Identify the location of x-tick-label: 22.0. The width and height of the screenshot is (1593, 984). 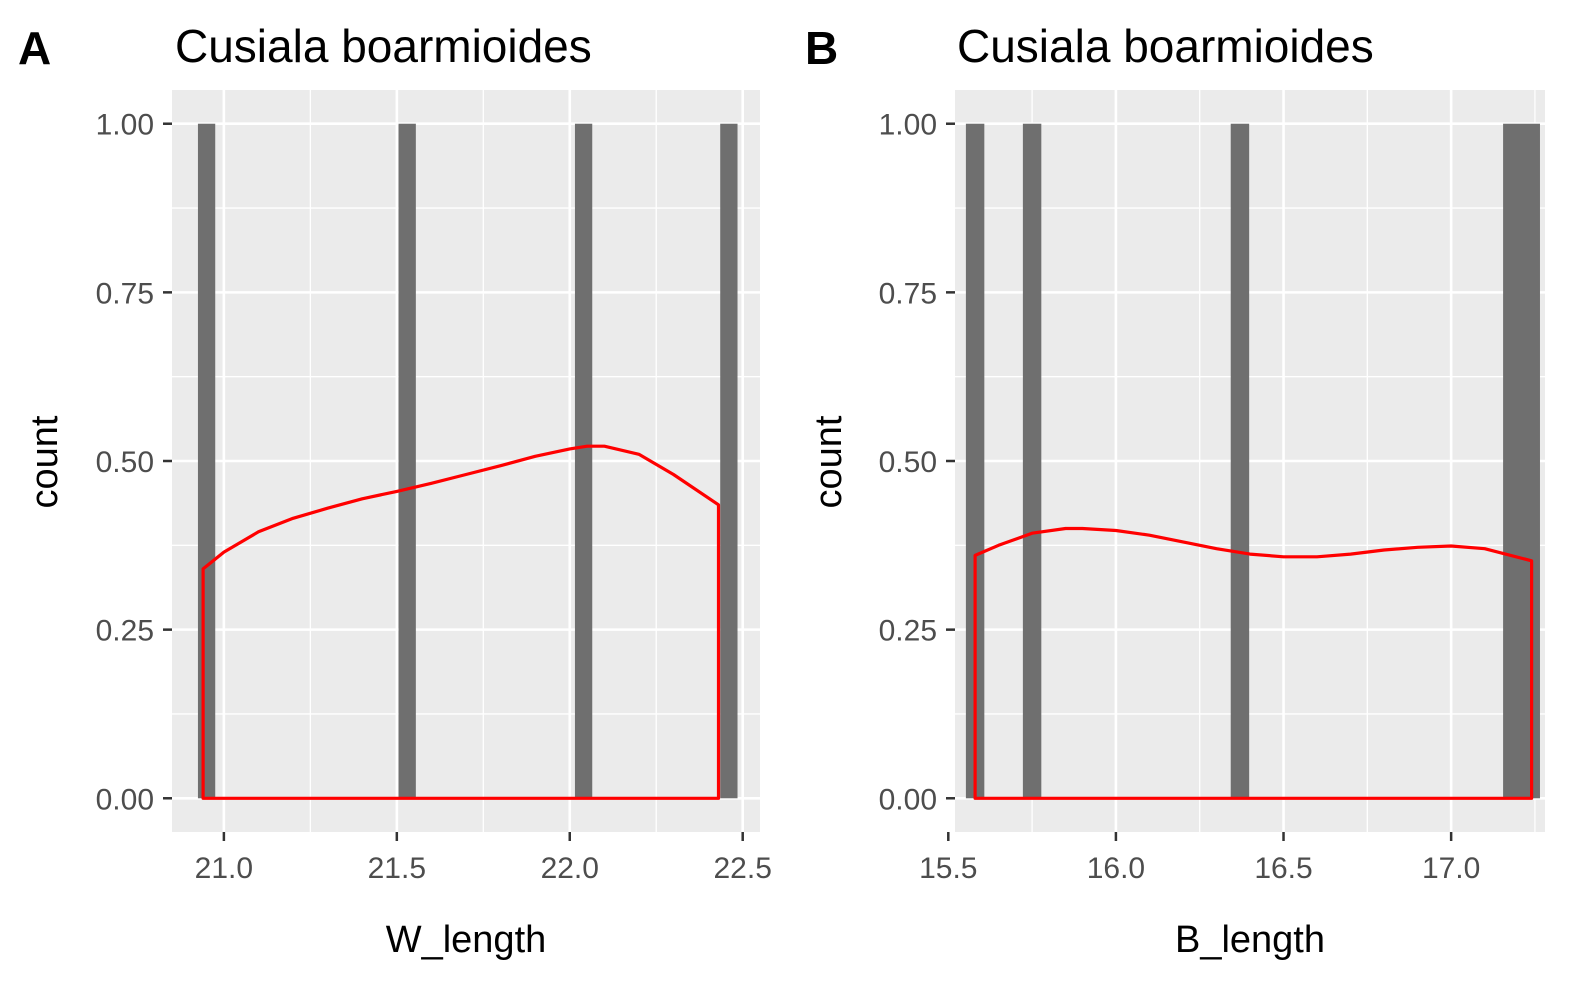
(570, 868).